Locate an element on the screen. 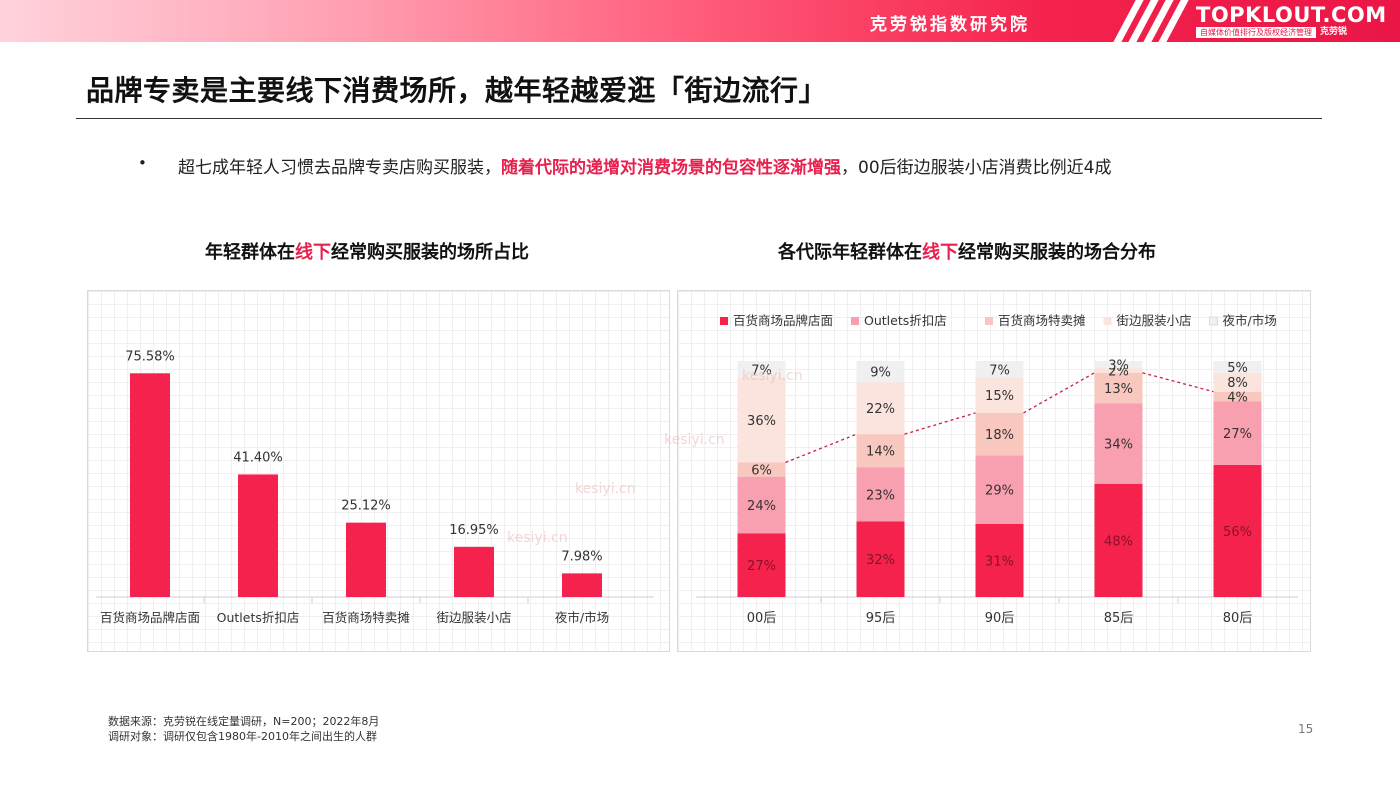 The image size is (1400, 788). segment-label: 6% is located at coordinates (761, 471).